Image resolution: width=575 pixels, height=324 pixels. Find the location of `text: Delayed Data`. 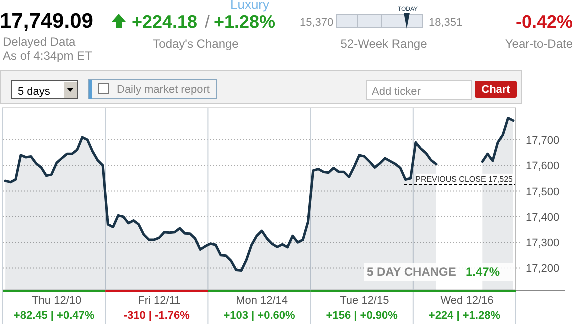

text: Delayed Data is located at coordinates (39, 42).